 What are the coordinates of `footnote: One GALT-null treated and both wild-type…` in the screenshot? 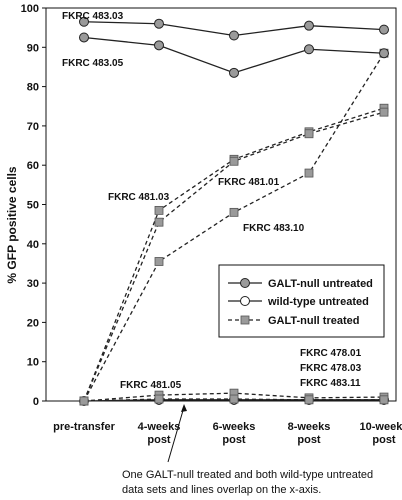 It's located at (247, 450).